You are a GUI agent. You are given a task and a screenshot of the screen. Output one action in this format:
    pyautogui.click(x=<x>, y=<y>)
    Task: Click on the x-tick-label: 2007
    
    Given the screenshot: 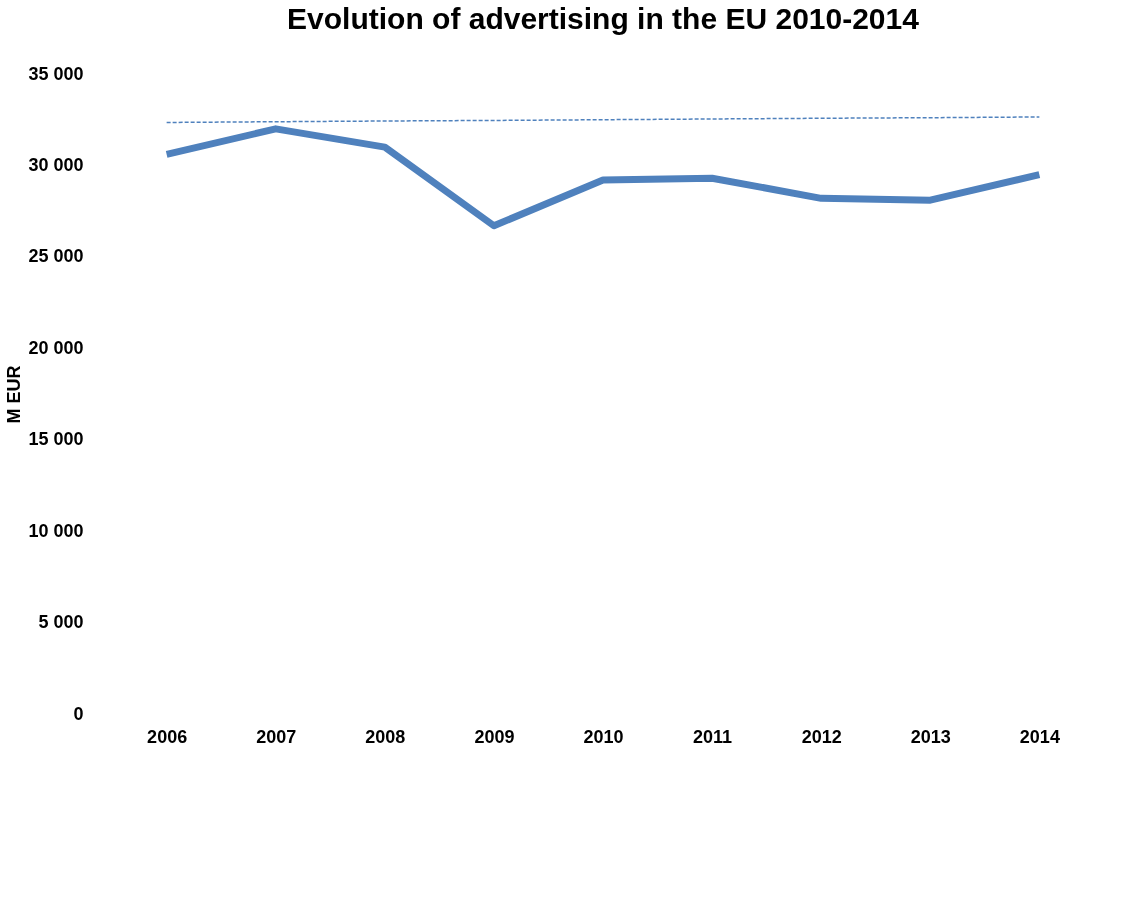 What is the action you would take?
    pyautogui.click(x=276, y=736)
    